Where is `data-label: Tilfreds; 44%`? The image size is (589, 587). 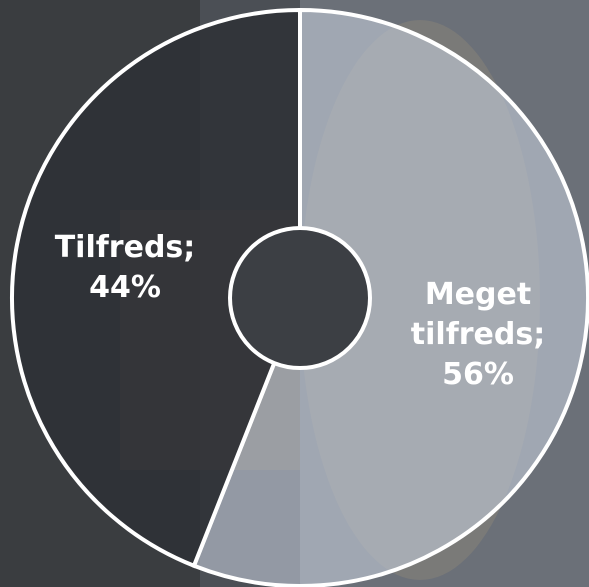 data-label: Tilfreds; 44% is located at coordinates (125, 267).